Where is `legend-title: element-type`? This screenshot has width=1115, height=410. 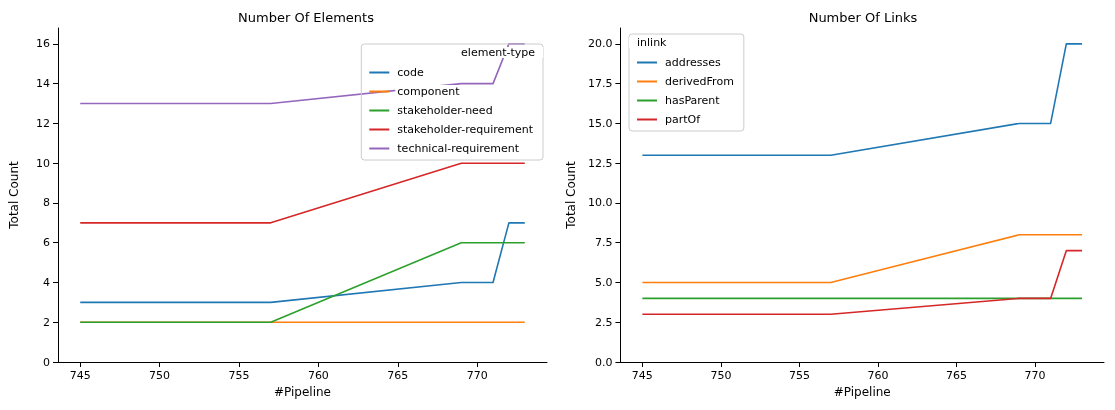
legend-title: element-type is located at coordinates (498, 52).